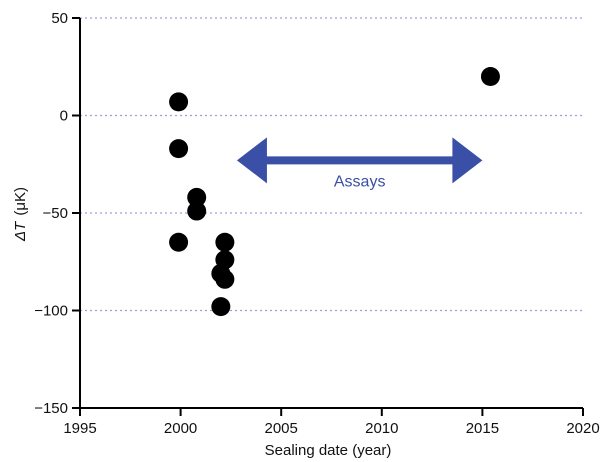  Describe the element at coordinates (59, 18) in the screenshot. I see `y-tick-label: 50` at that location.